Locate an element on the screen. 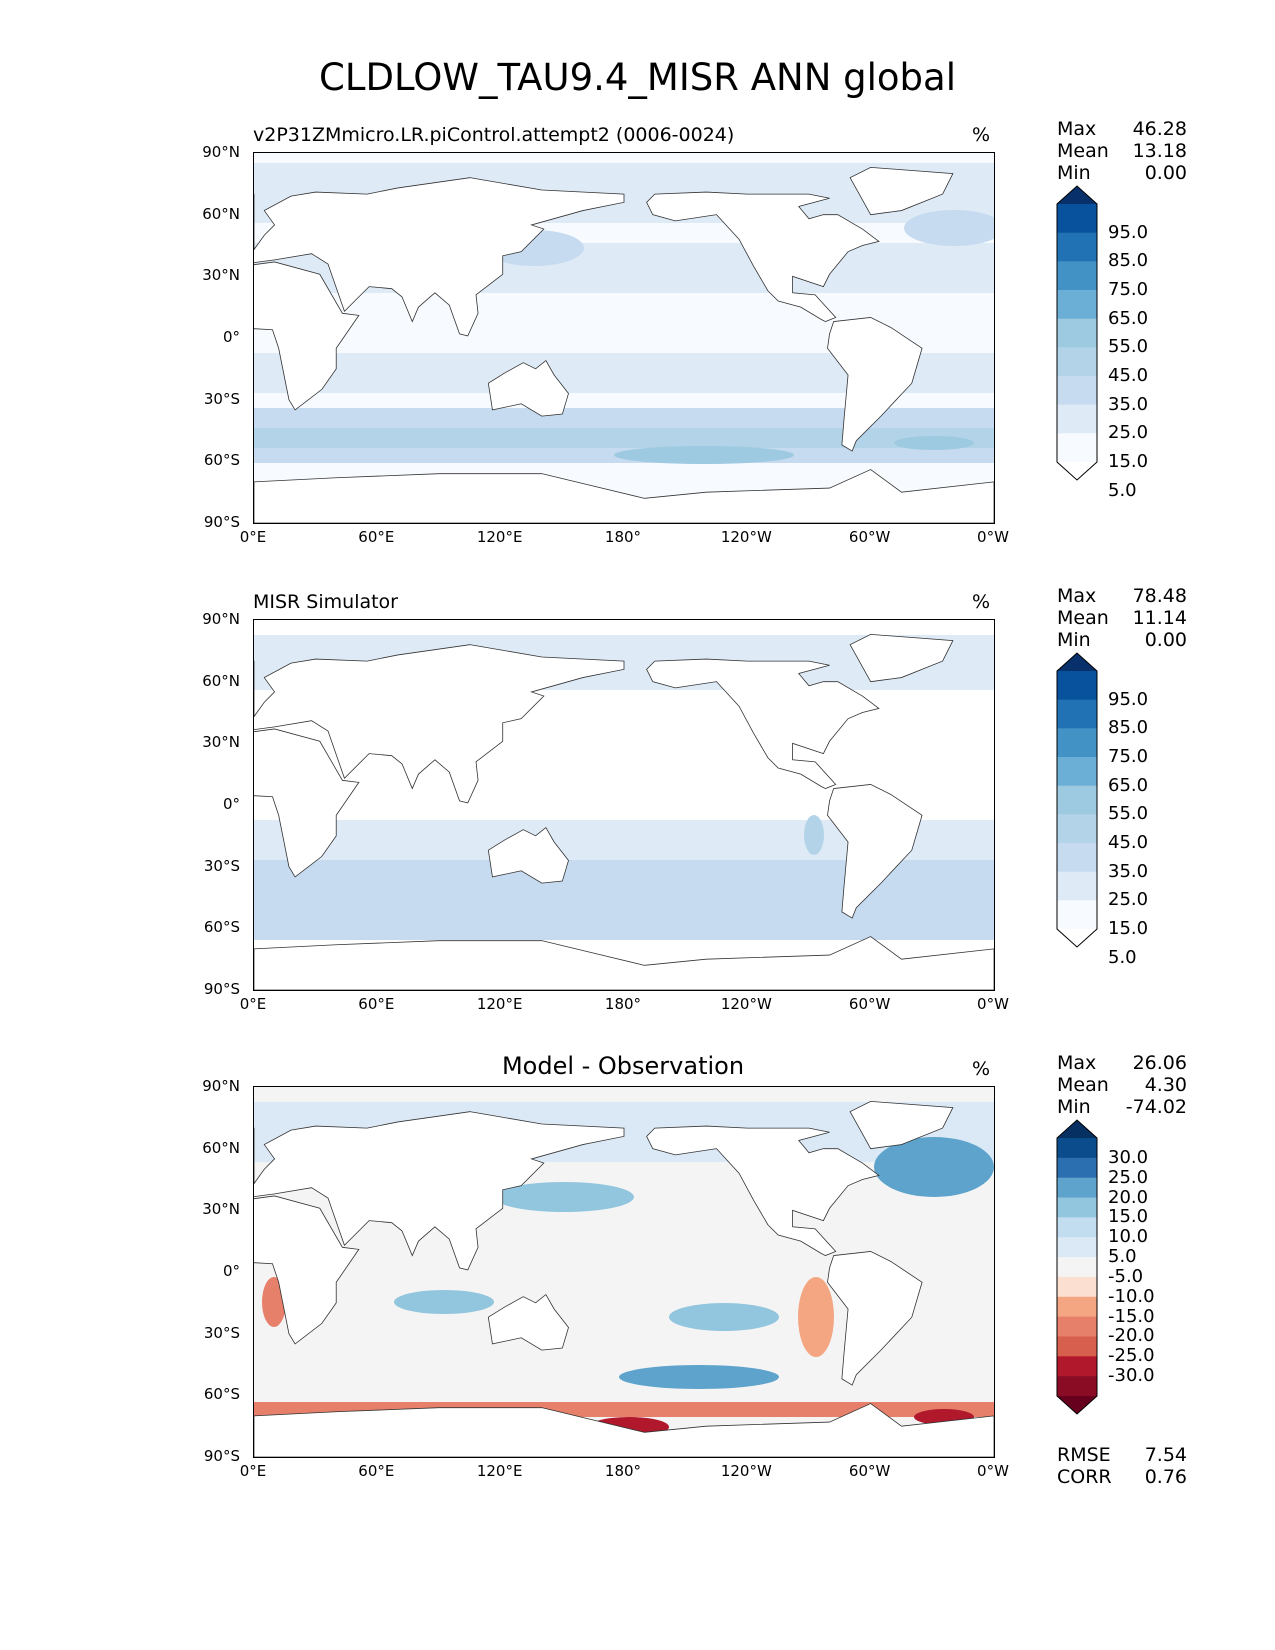  colorbar is located at coordinates (1077, 1267).